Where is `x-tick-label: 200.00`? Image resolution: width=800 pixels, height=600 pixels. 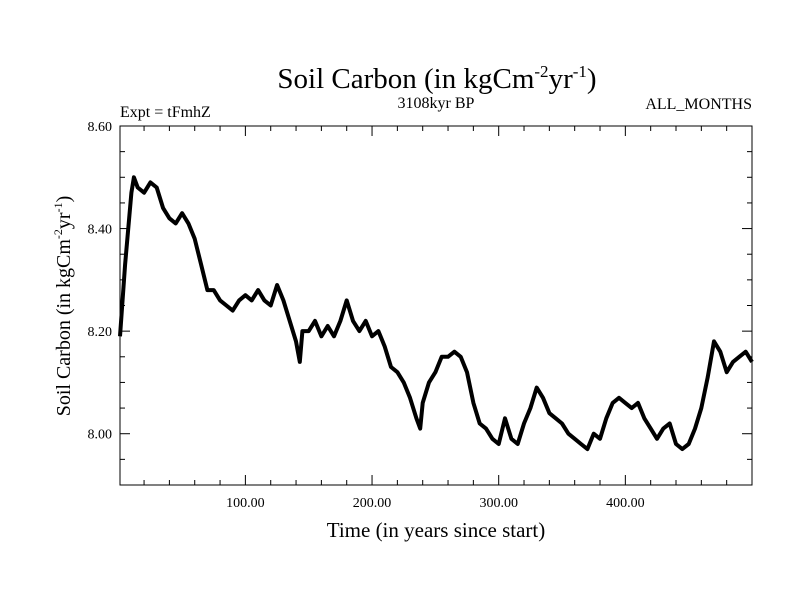
x-tick-label: 200.00 is located at coordinates (372, 503).